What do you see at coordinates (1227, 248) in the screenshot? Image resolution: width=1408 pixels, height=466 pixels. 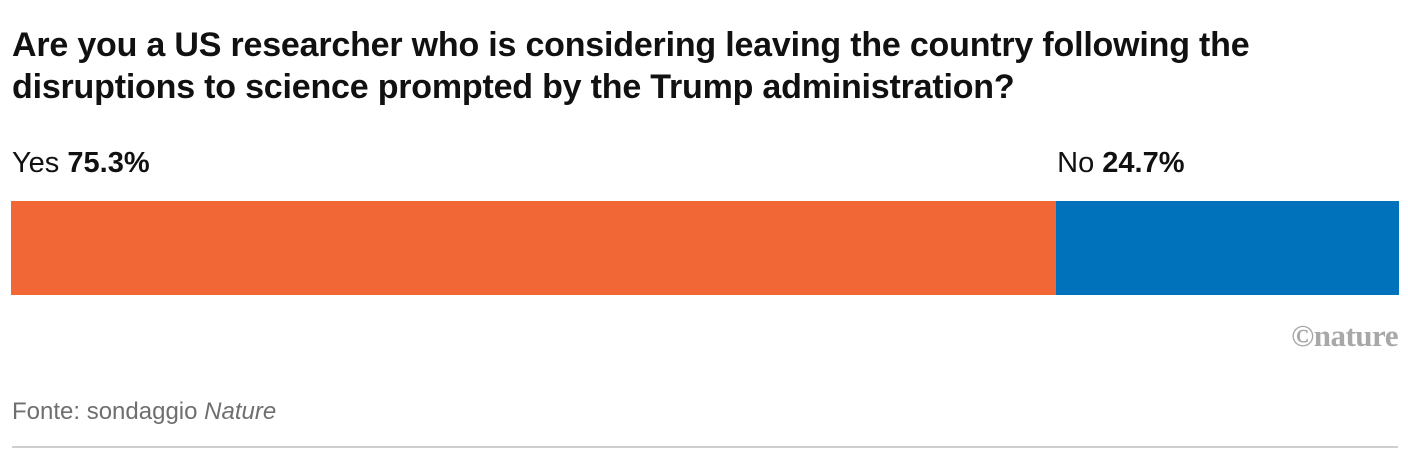 I see `bar-segment-no` at bounding box center [1227, 248].